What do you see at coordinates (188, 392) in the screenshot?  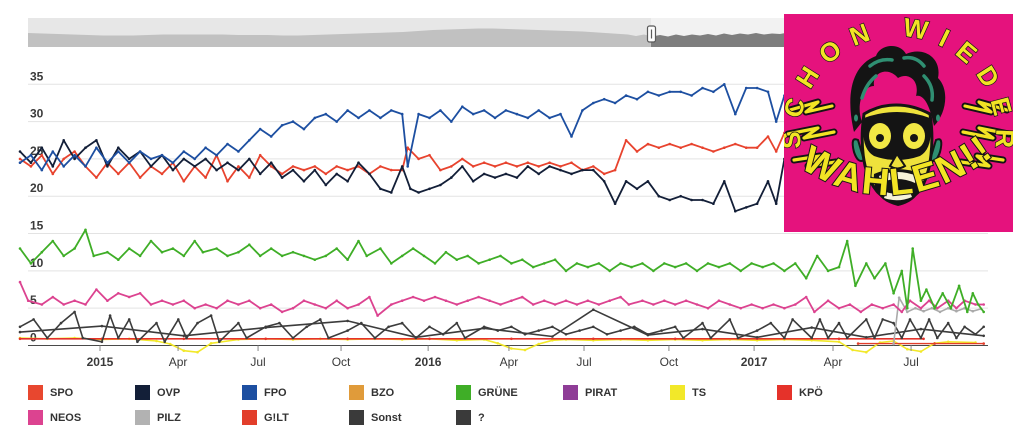 I see `legend-item-ovp: OVP` at bounding box center [188, 392].